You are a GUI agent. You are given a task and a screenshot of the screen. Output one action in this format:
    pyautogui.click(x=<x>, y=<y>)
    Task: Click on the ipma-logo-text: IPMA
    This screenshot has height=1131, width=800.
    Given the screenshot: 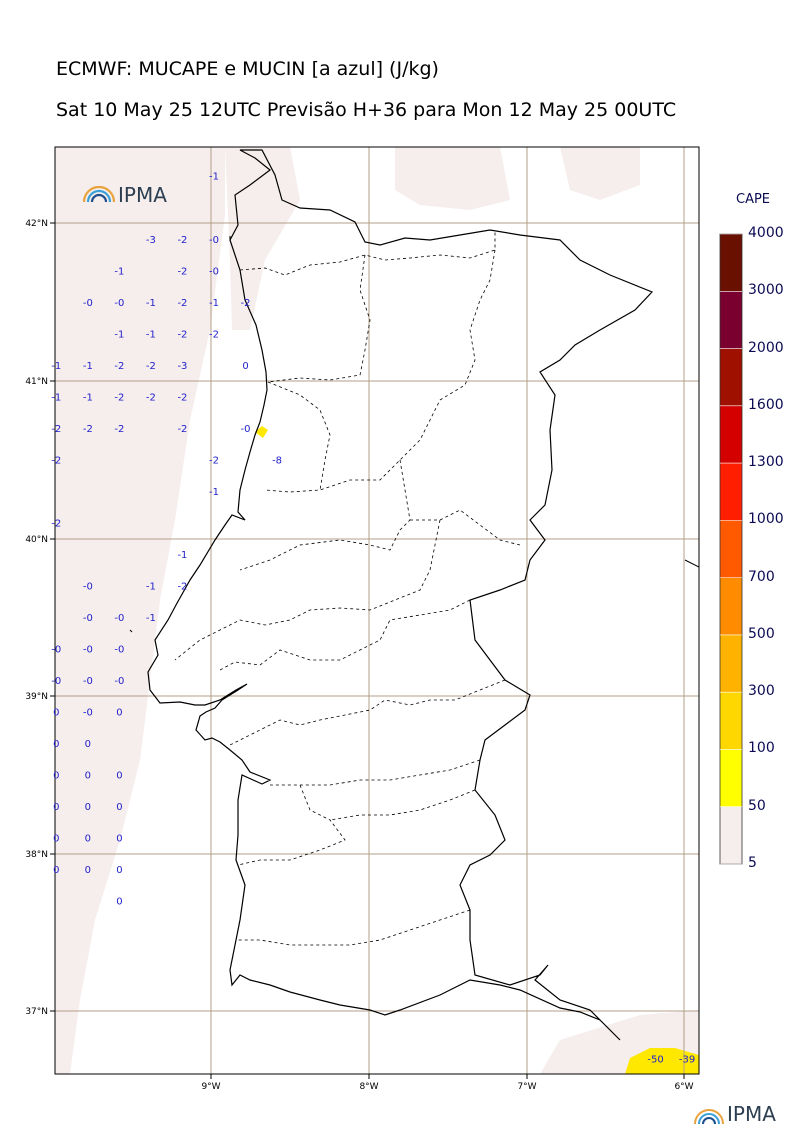 What is the action you would take?
    pyautogui.click(x=142, y=195)
    